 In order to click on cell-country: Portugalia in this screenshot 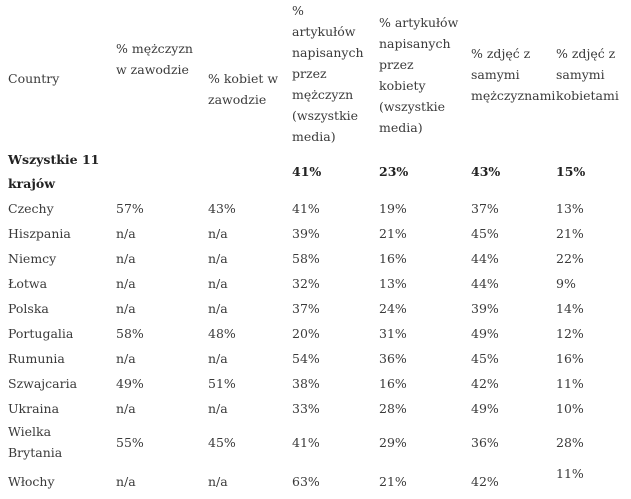, I will do `click(41, 333)`.